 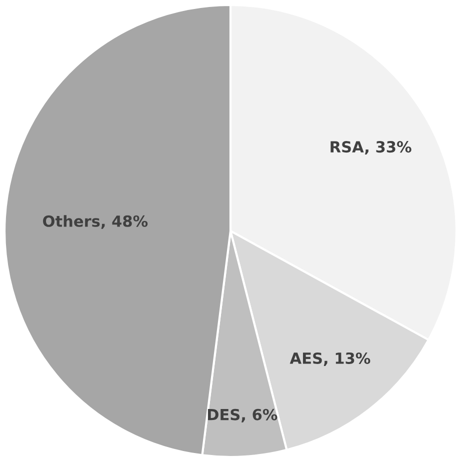 What do you see at coordinates (243, 415) in the screenshot?
I see `slice-label: DES, 6%` at bounding box center [243, 415].